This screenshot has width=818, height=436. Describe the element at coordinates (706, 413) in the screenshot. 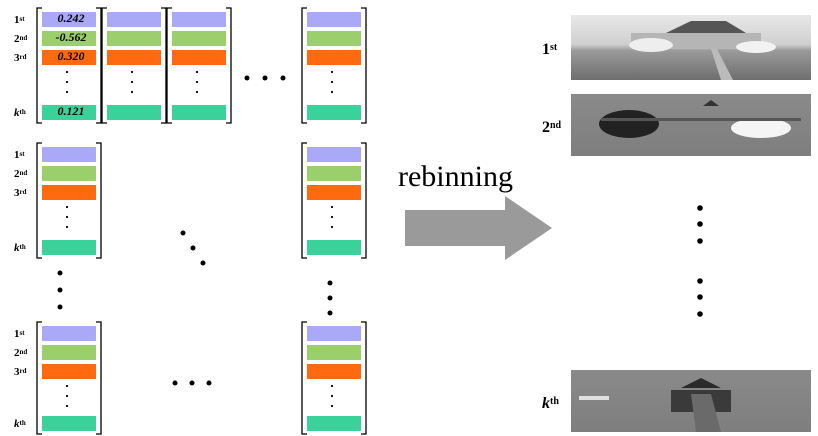

I see `stairway` at that location.